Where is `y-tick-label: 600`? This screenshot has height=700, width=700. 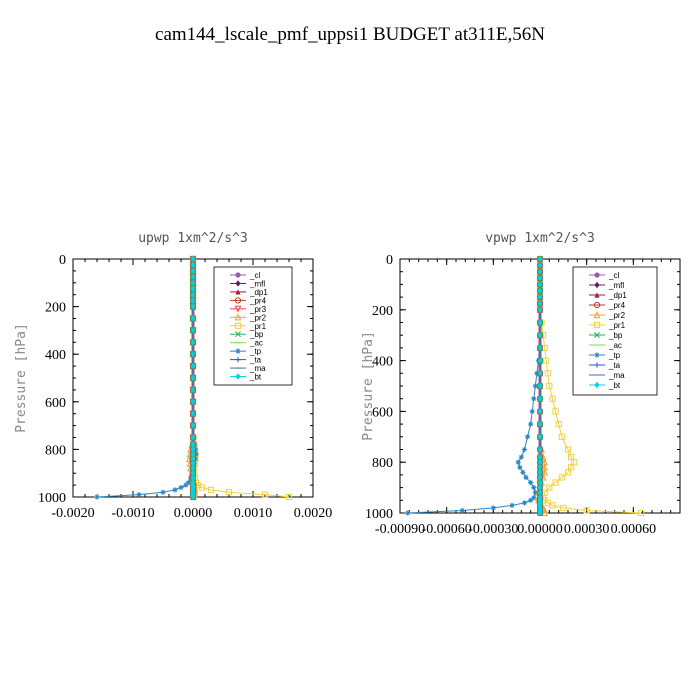 y-tick-label: 600 is located at coordinates (55, 403).